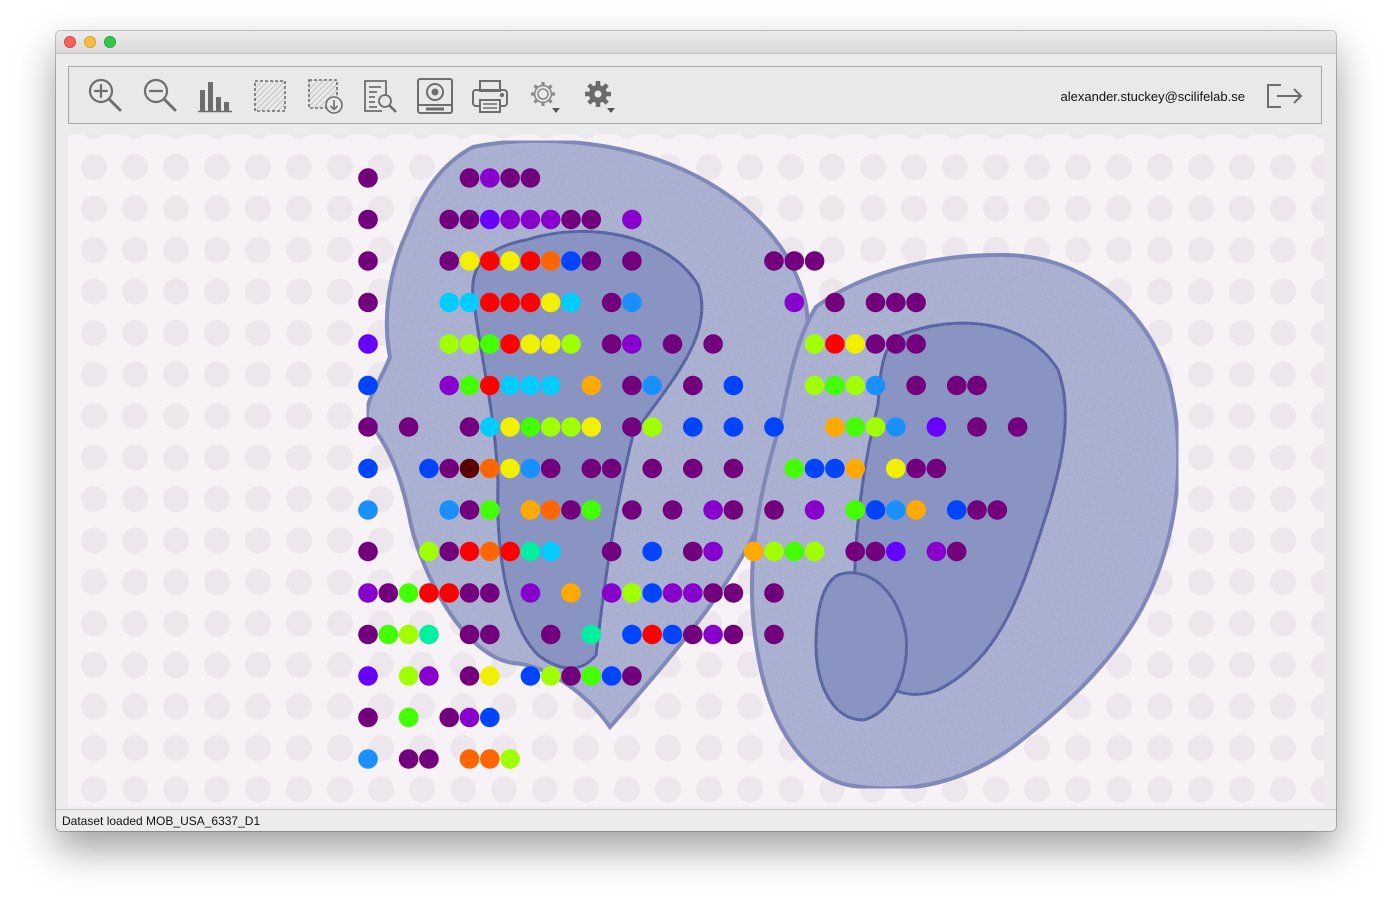 The height and width of the screenshot is (912, 1392). I want to click on minimize-window-button, so click(90, 42).